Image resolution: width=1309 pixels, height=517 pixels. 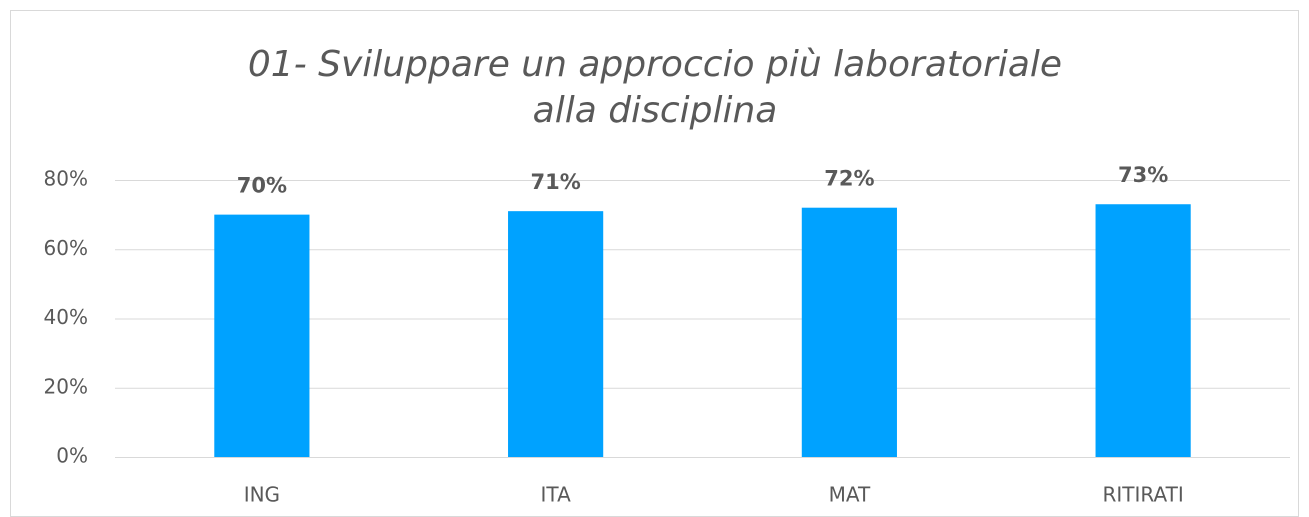 I want to click on data-label: 72%, so click(x=849, y=179).